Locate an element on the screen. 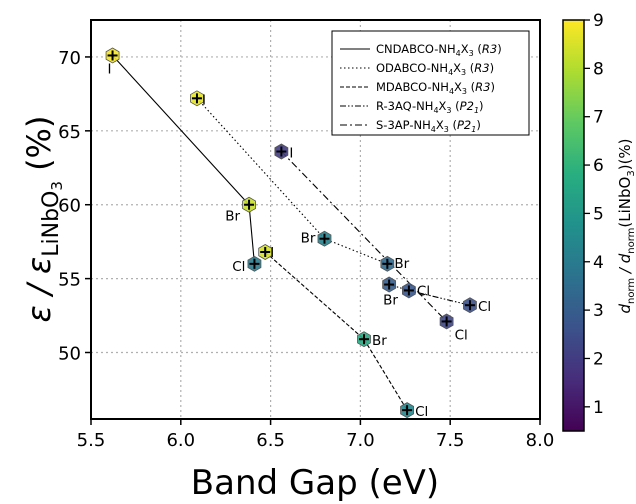  colorbar-ticks: 1 2 3 4 5 6 7 8 9 is located at coordinates (594, 214).